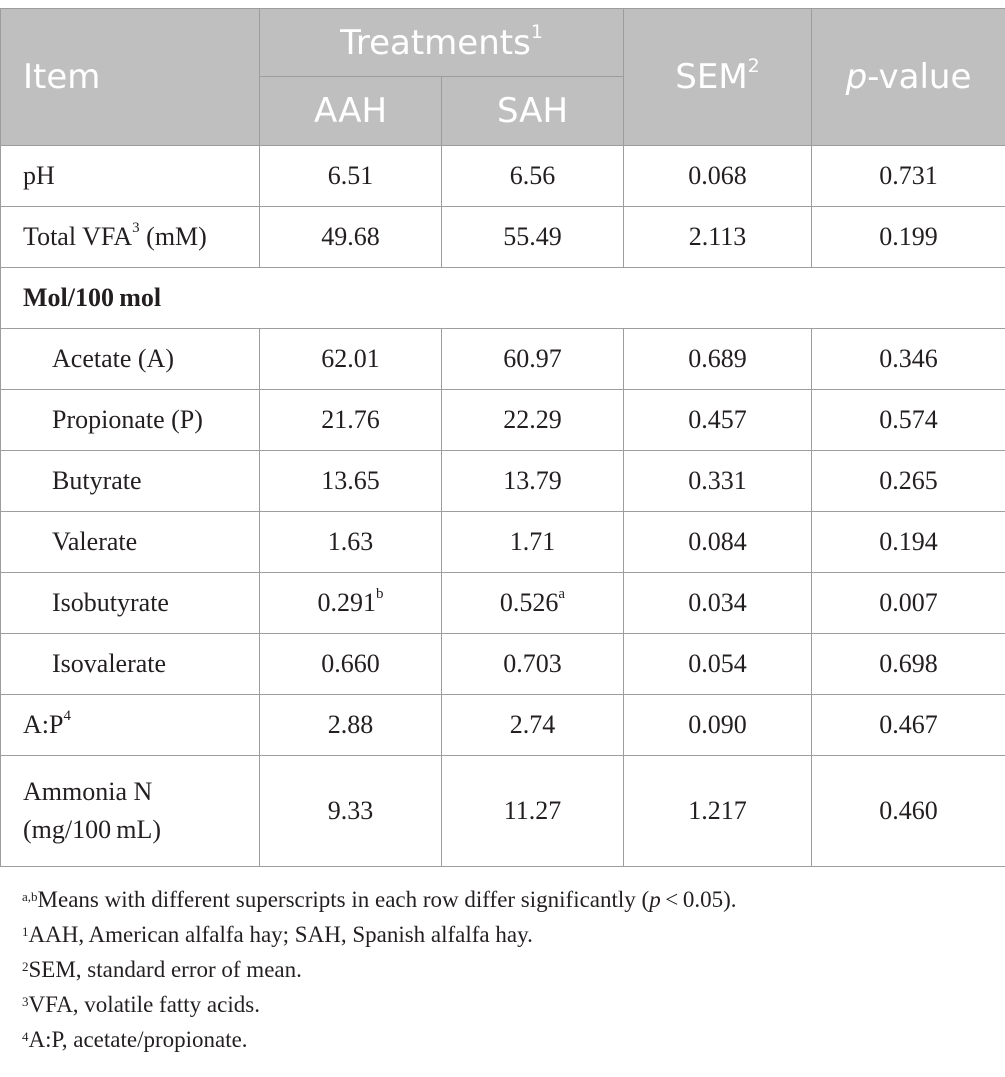 The image size is (1005, 1077). Describe the element at coordinates (532, 237) in the screenshot. I see `cell-sah: 55.49` at that location.